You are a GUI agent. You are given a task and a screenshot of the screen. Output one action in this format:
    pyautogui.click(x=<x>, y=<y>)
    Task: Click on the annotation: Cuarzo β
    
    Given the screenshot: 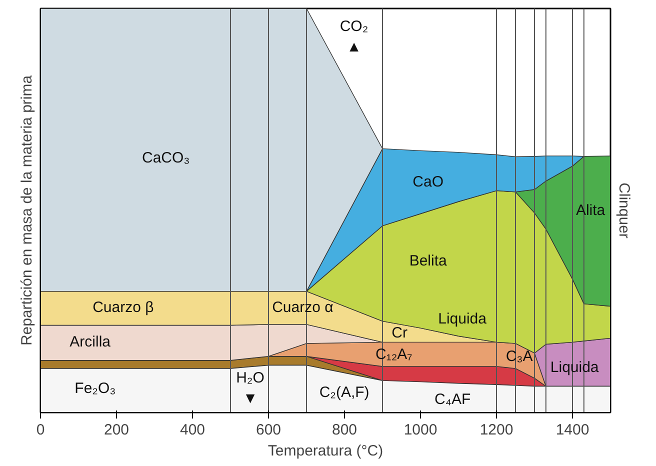 What is the action you would take?
    pyautogui.click(x=123, y=307)
    